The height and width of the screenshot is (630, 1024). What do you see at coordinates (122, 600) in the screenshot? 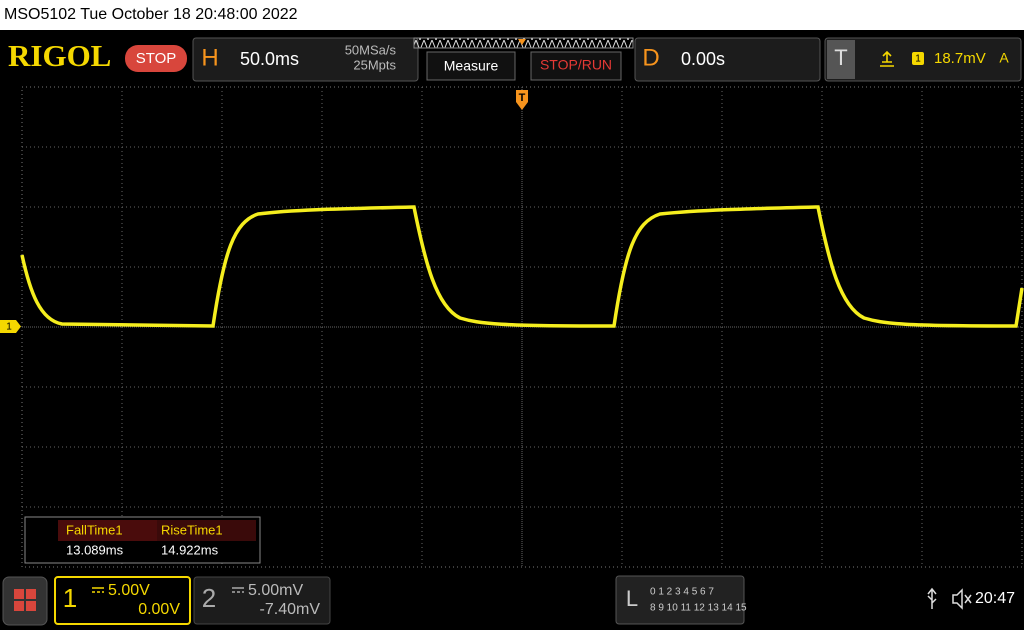
I see `channel-1-box` at bounding box center [122, 600].